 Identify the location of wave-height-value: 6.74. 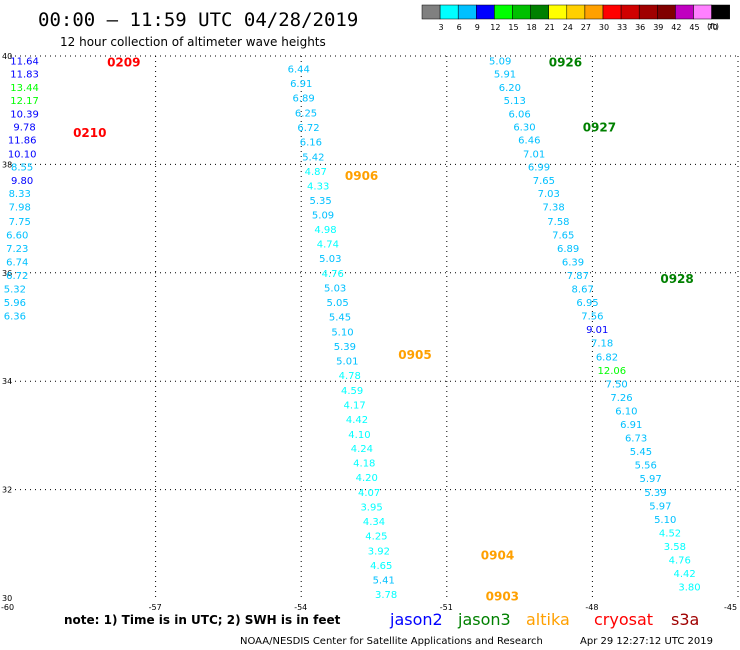
(17, 262).